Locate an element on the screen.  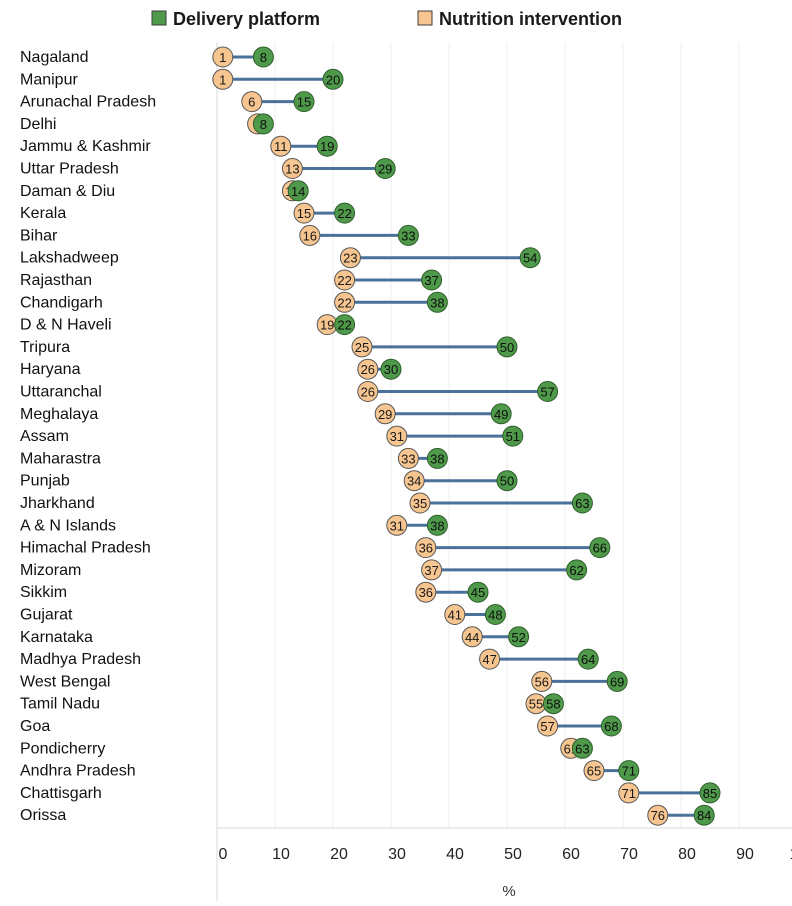
category-label-d-and-n-haveli: D & N Haveli is located at coordinates (66, 325).